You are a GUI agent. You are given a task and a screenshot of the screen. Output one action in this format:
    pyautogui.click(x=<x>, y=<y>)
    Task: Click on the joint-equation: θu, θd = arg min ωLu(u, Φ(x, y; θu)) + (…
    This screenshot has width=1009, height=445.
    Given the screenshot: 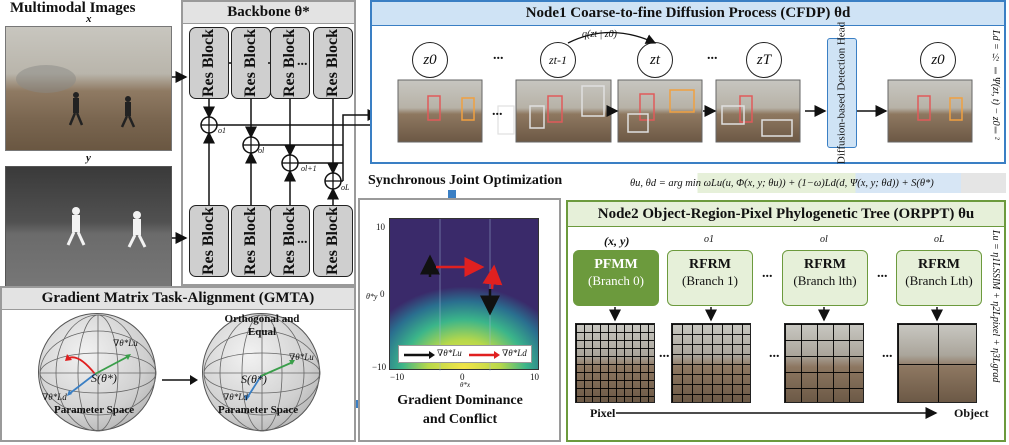 What is the action you would take?
    pyautogui.click(x=818, y=183)
    